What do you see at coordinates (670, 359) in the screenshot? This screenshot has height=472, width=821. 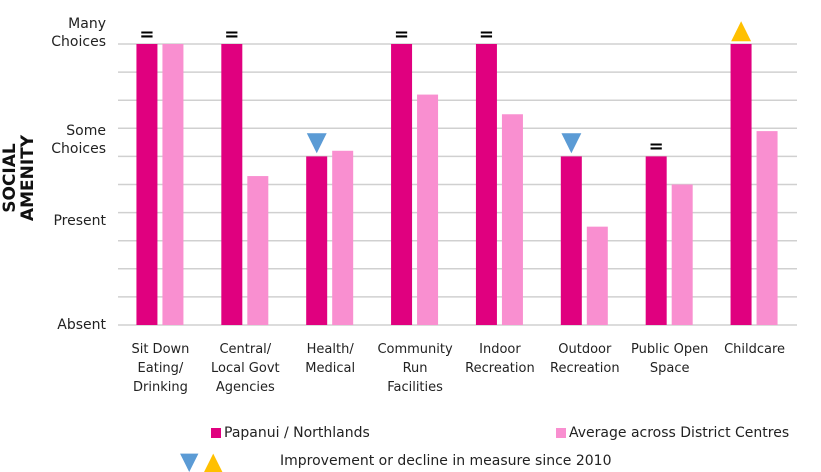 I see `x-tick-label: Public Open Space` at bounding box center [670, 359].